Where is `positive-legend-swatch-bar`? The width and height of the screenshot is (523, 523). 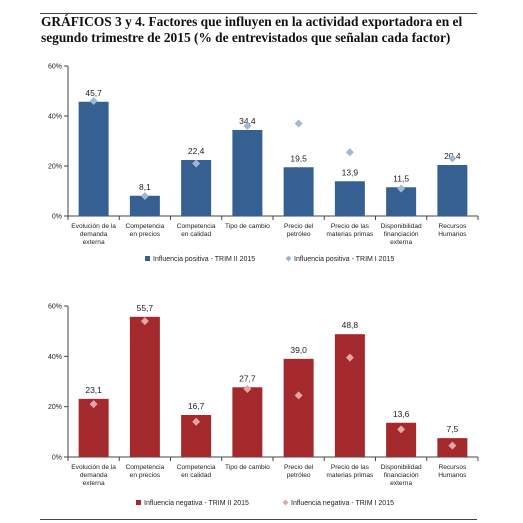 positive-legend-swatch-bar is located at coordinates (147, 258).